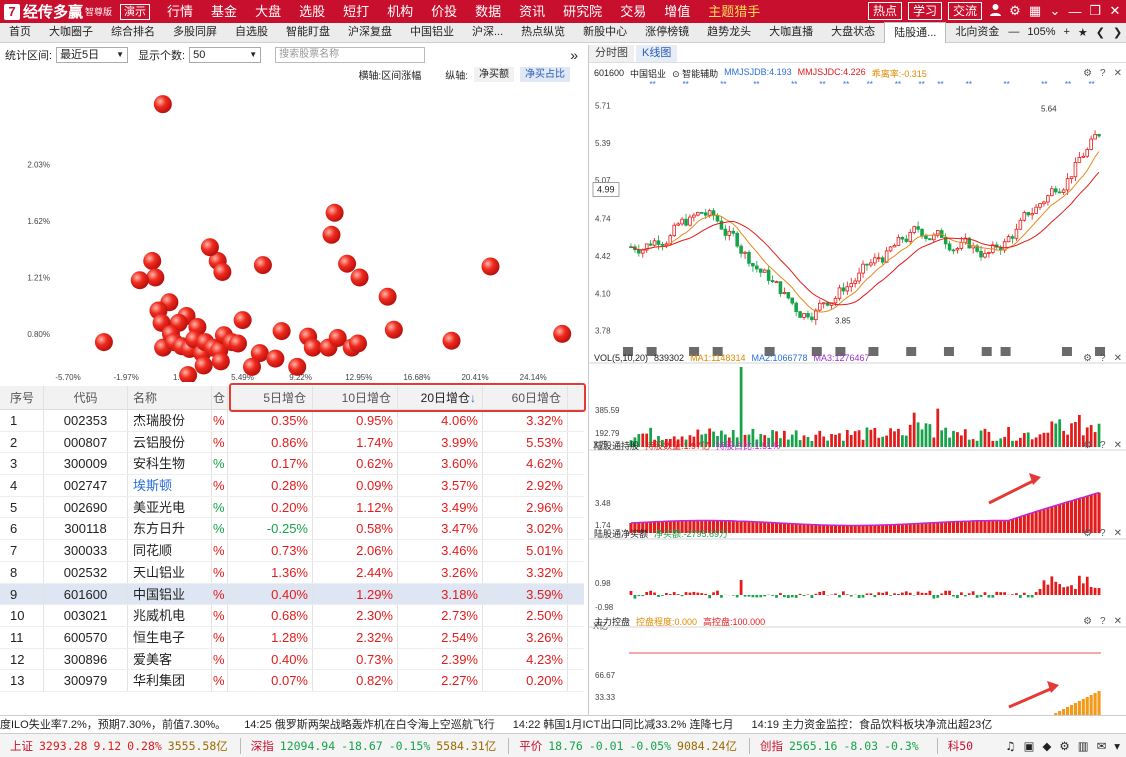 The image size is (1126, 757). Describe the element at coordinates (494, 74) in the screenshot. I see `net-buy-button: 净买额` at that location.